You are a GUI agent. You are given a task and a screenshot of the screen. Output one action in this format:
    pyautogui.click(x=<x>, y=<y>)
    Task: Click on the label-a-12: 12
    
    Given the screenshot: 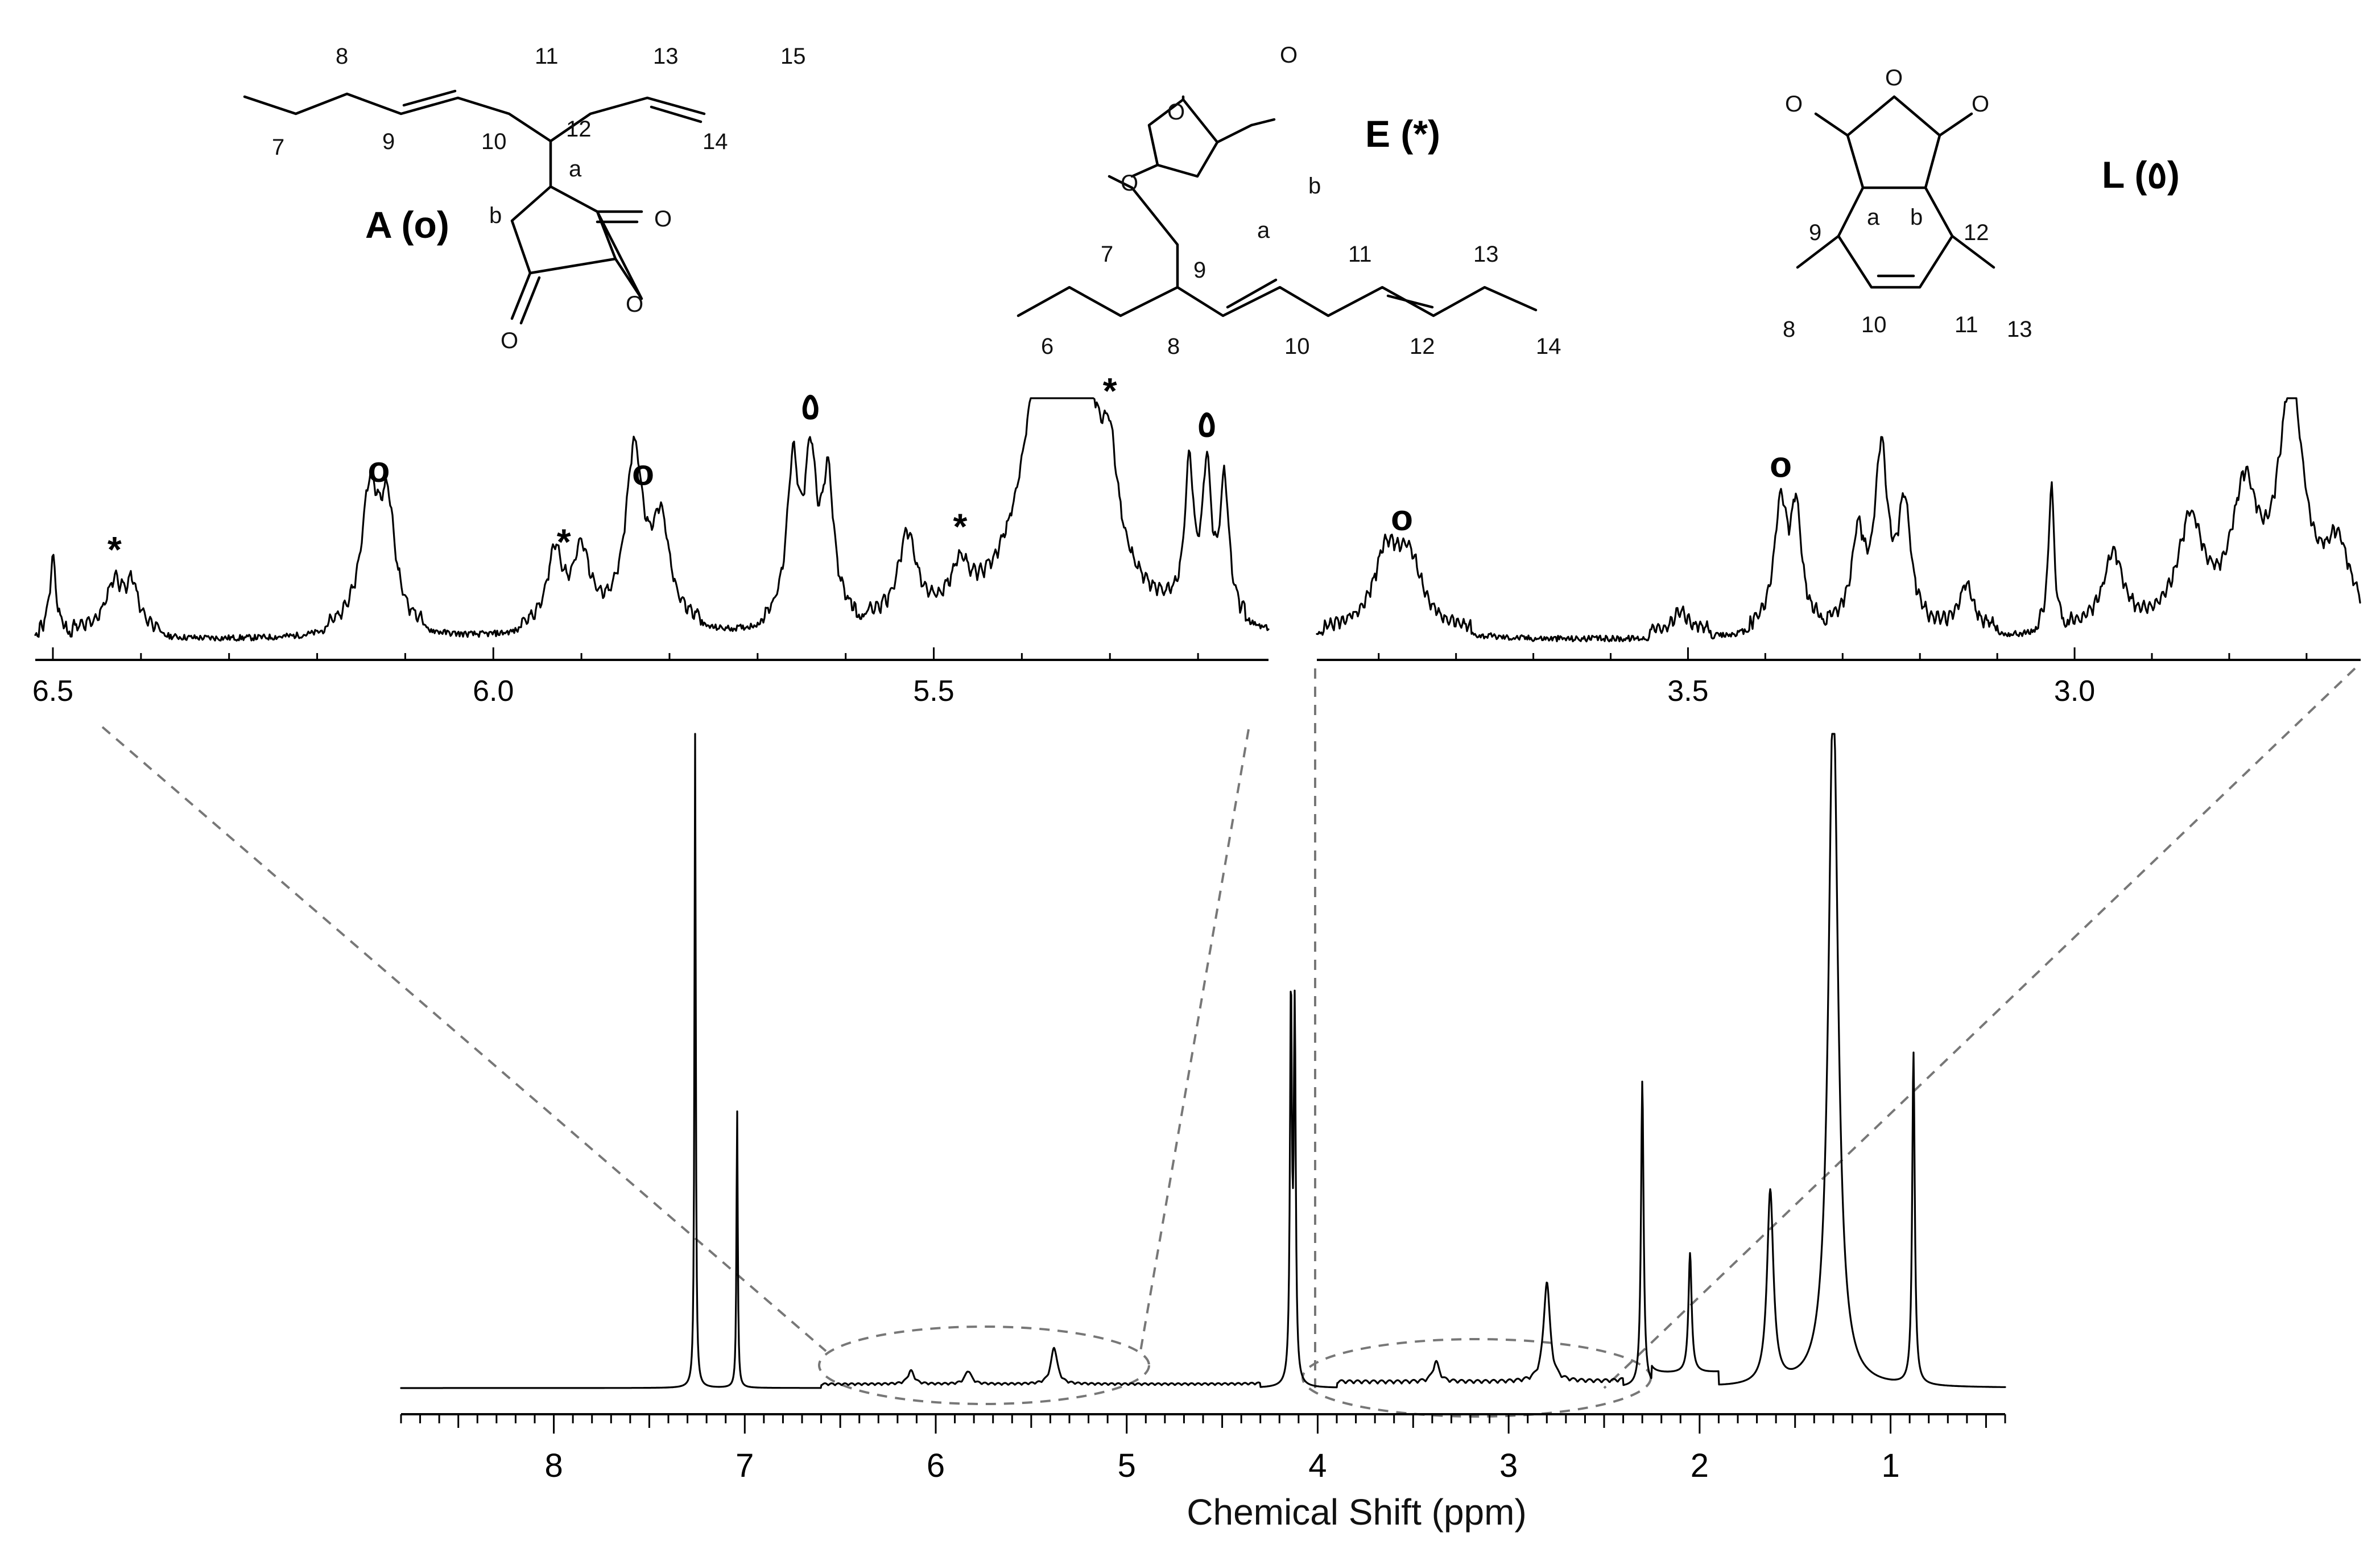 What is the action you would take?
    pyautogui.click(x=579, y=129)
    